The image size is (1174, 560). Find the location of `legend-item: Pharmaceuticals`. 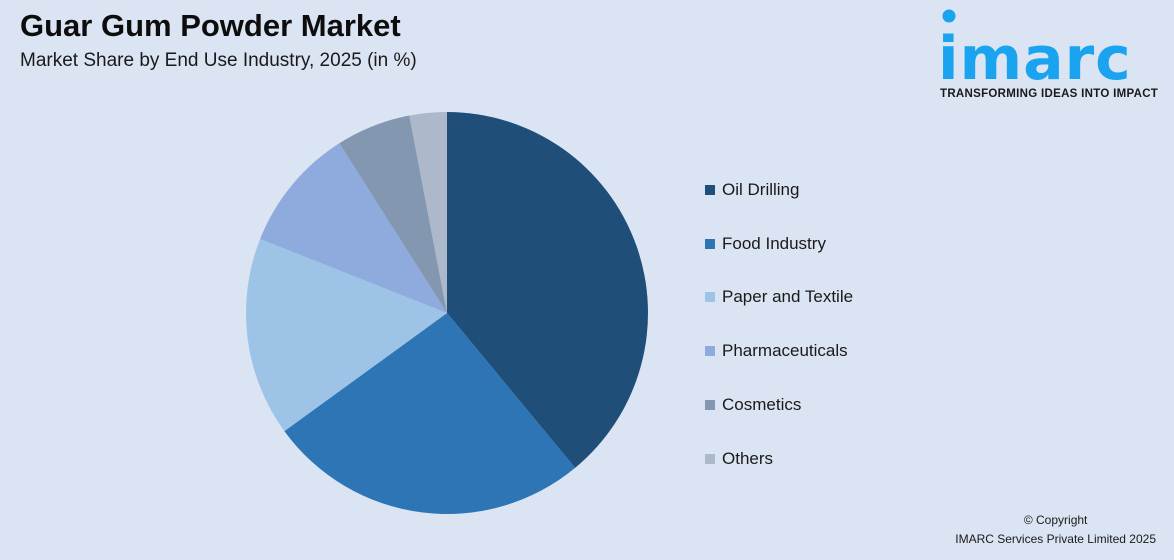

legend-item: Pharmaceuticals is located at coordinates (779, 351).